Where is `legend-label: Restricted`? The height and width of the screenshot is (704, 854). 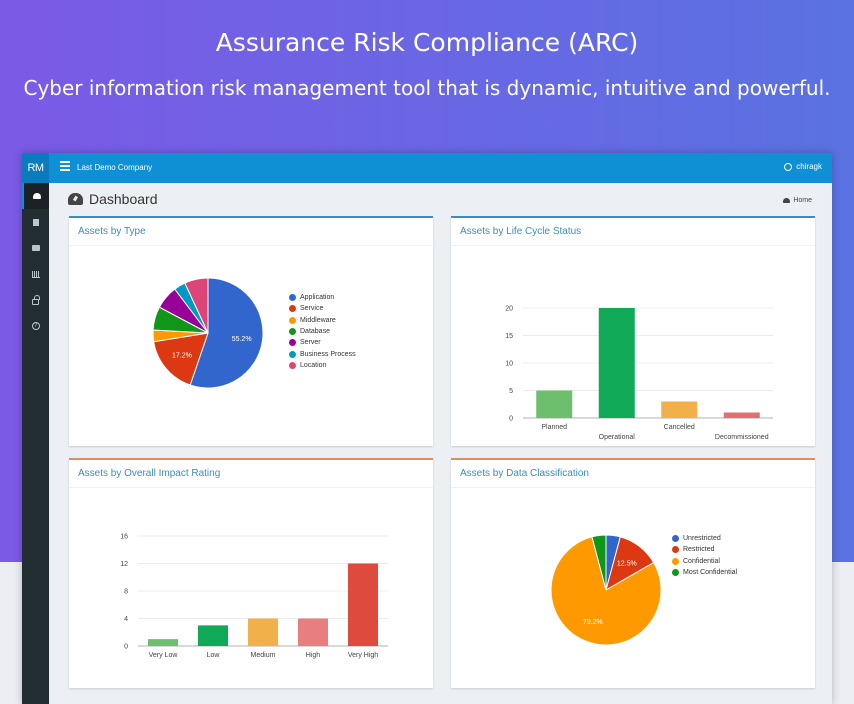 legend-label: Restricted is located at coordinates (699, 550).